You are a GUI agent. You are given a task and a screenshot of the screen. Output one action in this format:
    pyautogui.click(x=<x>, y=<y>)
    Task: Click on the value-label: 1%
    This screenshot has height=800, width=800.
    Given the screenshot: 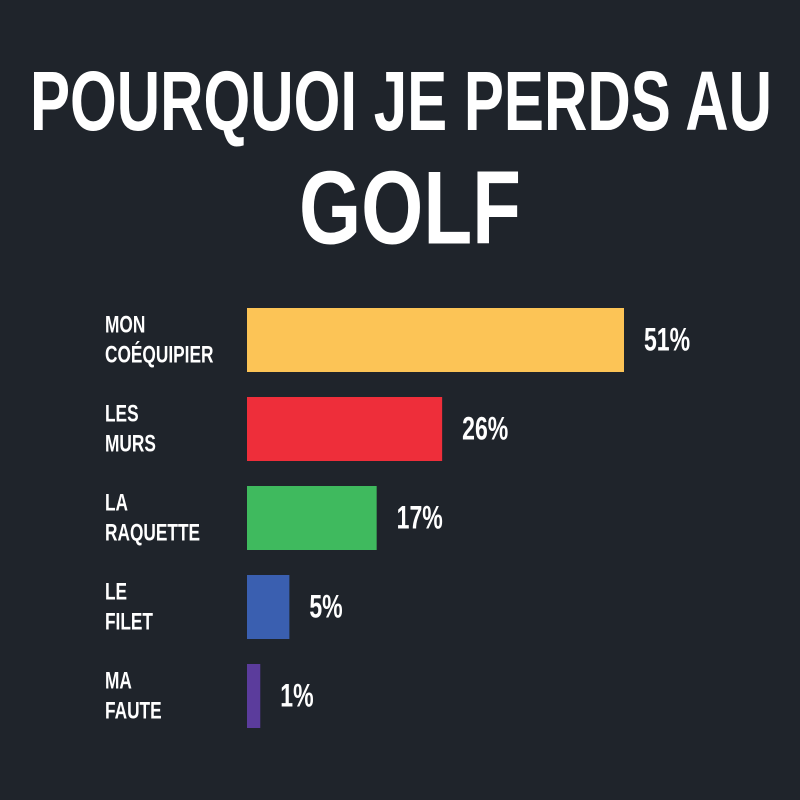 What is the action you would take?
    pyautogui.click(x=296, y=696)
    